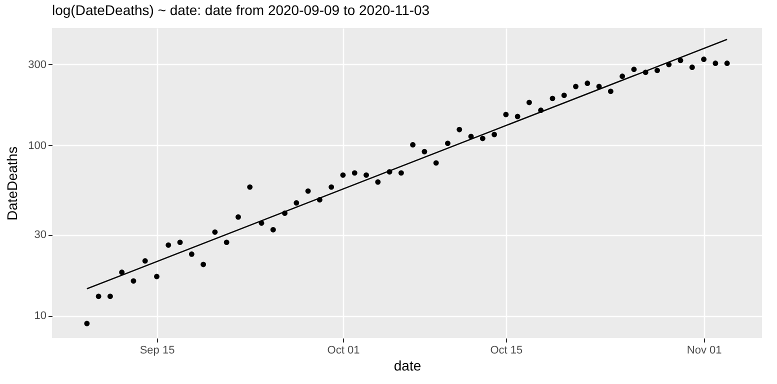  What do you see at coordinates (157, 350) in the screenshot?
I see `x-tick-label: Sep 15` at bounding box center [157, 350].